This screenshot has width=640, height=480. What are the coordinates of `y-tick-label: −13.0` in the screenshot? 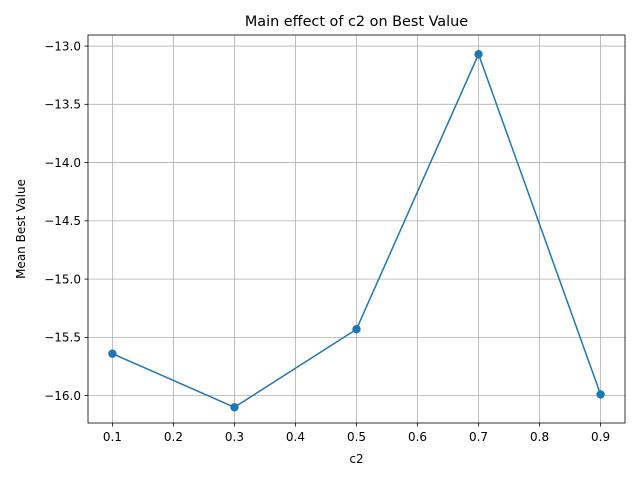 It's located at (62, 46).